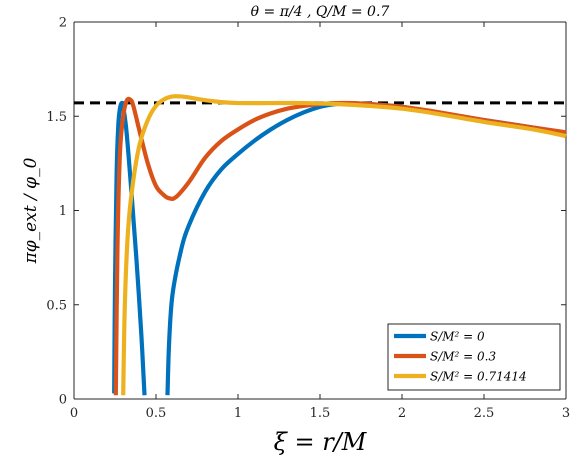  I want to click on x-tick-label: 2.5, so click(484, 413).